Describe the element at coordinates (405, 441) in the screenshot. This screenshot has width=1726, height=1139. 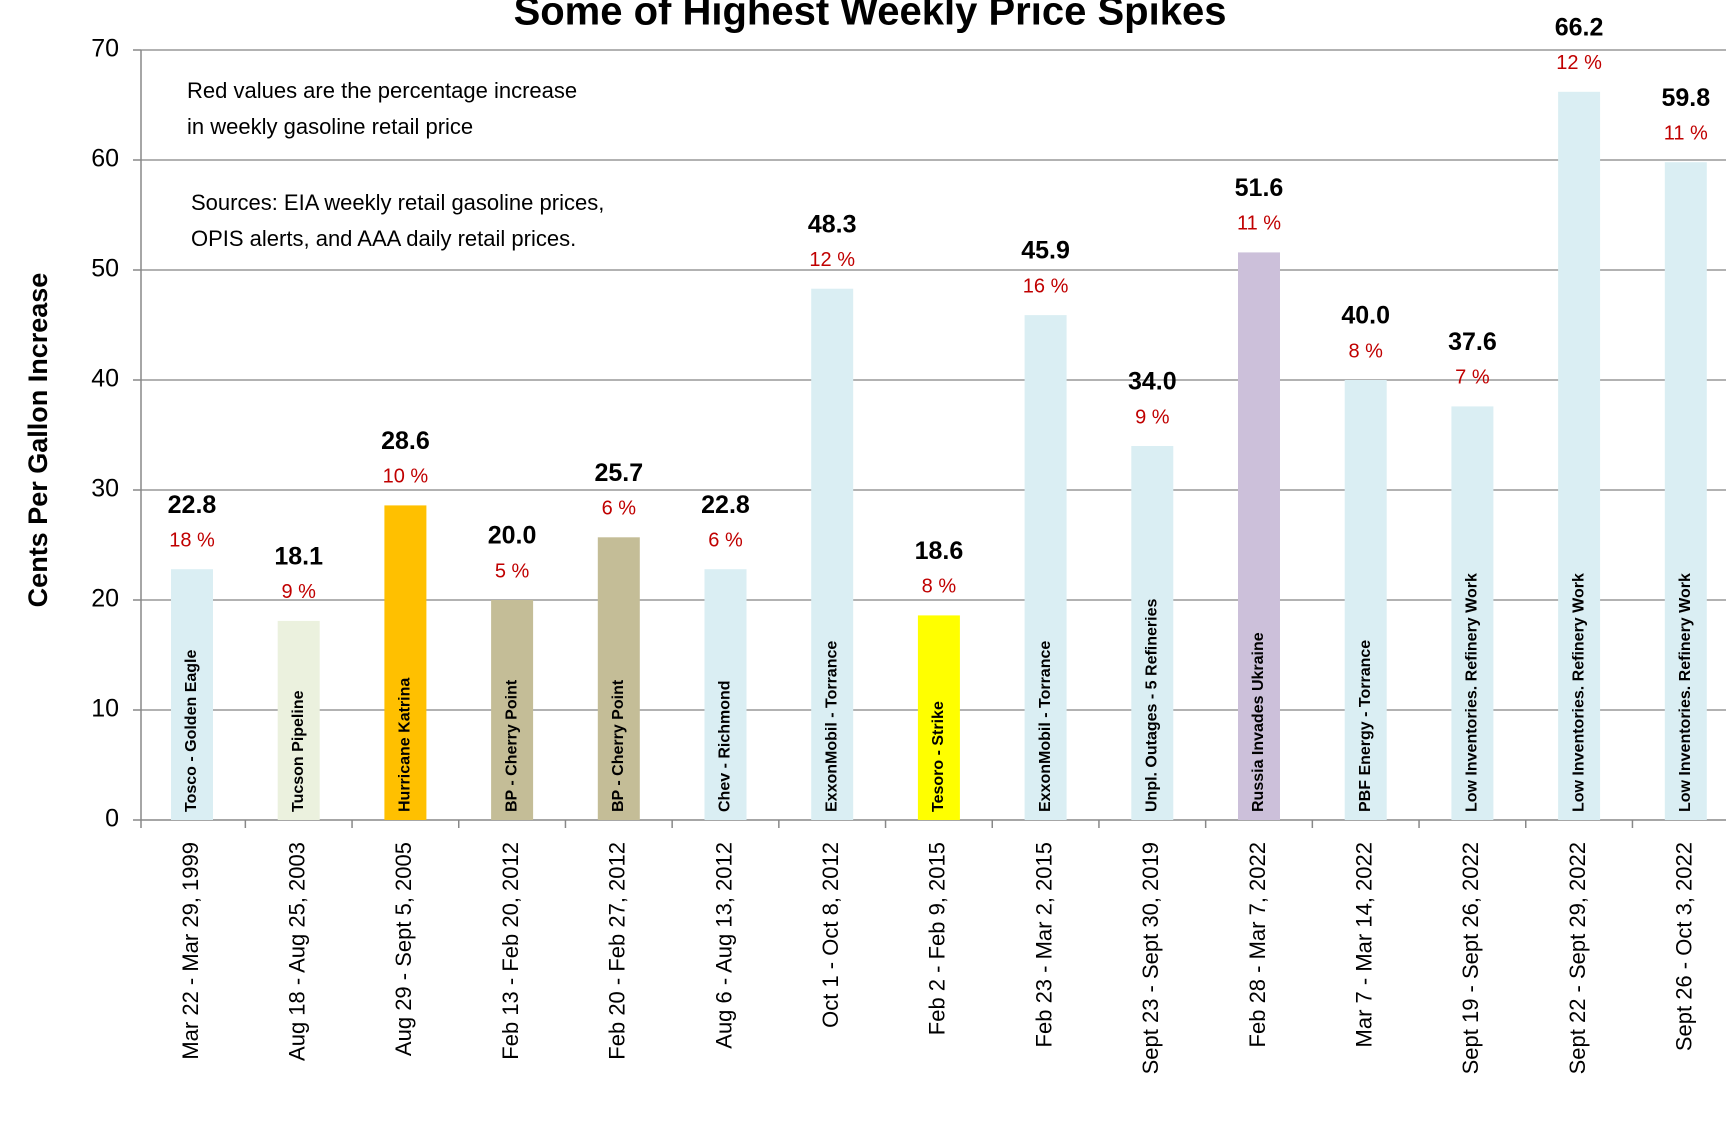
I see `value-label: 28.6` at that location.